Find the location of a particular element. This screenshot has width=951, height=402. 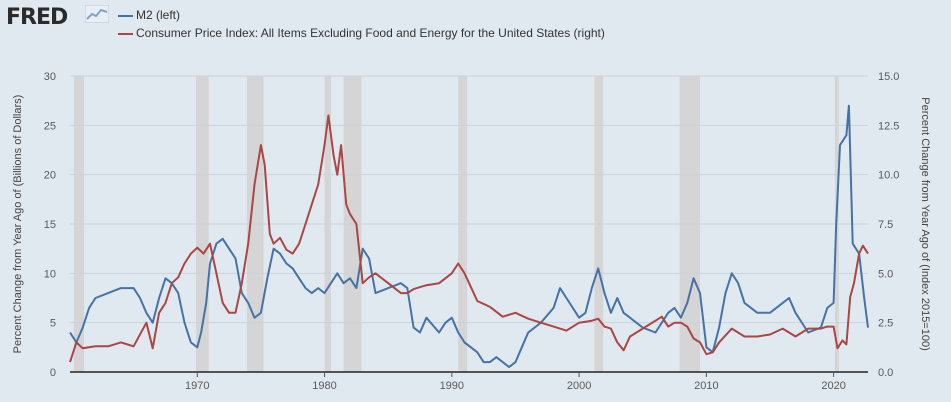

y-tick-left-6: 30 is located at coordinates (50, 77).